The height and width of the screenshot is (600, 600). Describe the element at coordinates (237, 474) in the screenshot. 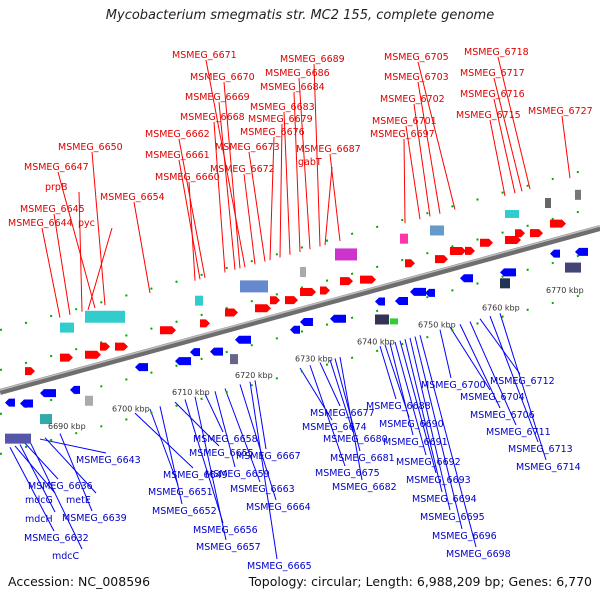

I see `gene-label: MSMEG_6659` at that location.